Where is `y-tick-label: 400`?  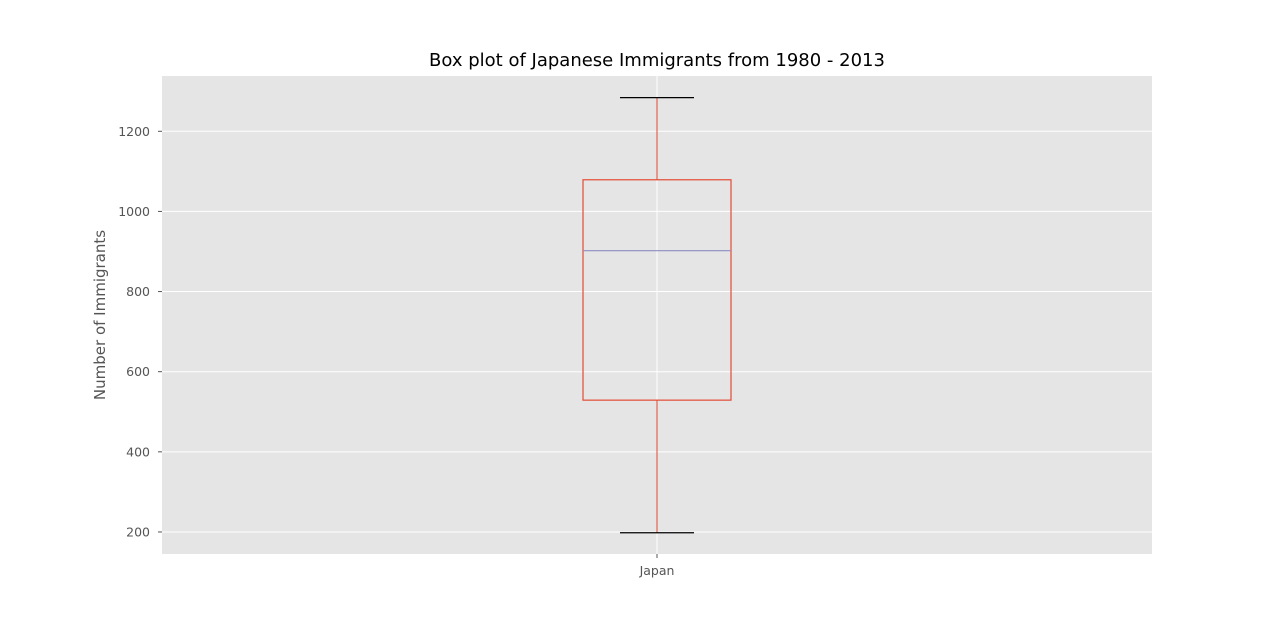
y-tick-label: 400 is located at coordinates (138, 451).